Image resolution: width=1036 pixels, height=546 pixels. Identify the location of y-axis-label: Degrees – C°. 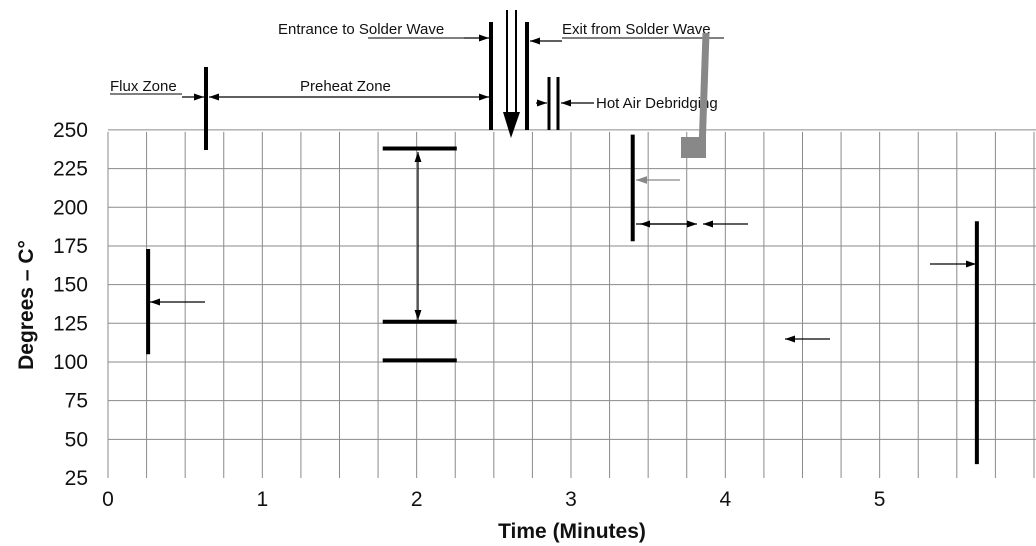
(26, 305).